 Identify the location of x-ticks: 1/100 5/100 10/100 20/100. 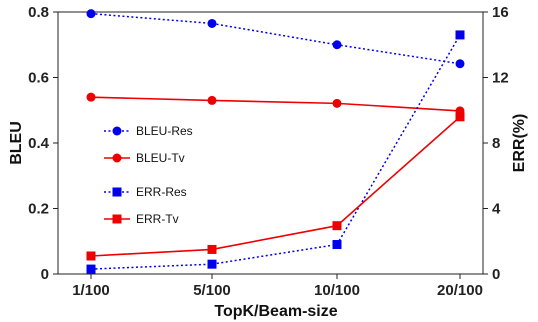
(277, 286).